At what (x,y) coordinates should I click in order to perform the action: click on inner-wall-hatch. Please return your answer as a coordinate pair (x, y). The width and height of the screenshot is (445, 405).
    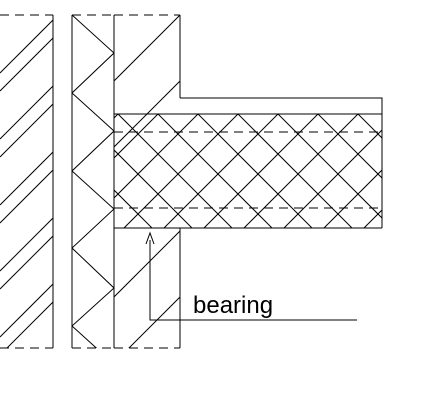
    Looking at the image, I should click on (147, 181).